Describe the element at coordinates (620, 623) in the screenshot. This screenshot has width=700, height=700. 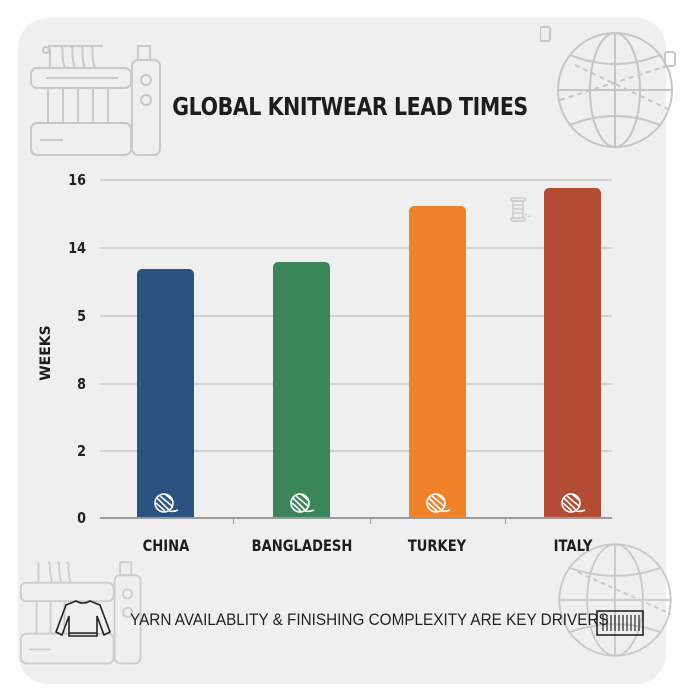
I see `shipping-container-icon` at that location.